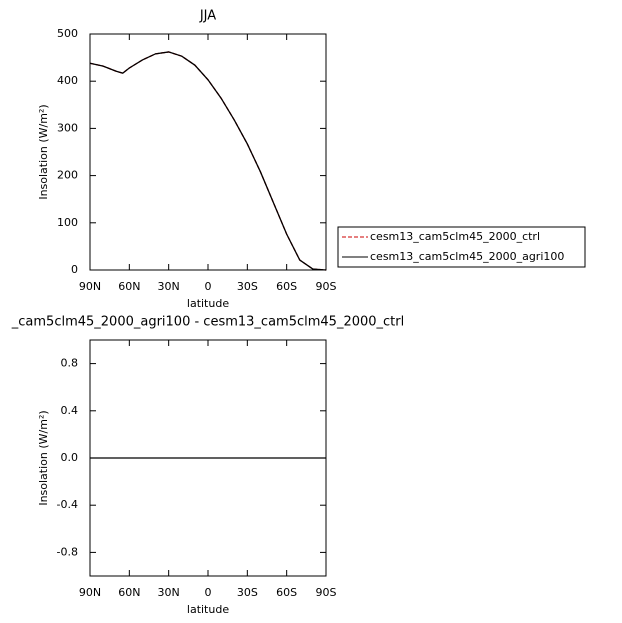 The image size is (622, 623). What do you see at coordinates (461, 247) in the screenshot?
I see `legend-box` at bounding box center [461, 247].